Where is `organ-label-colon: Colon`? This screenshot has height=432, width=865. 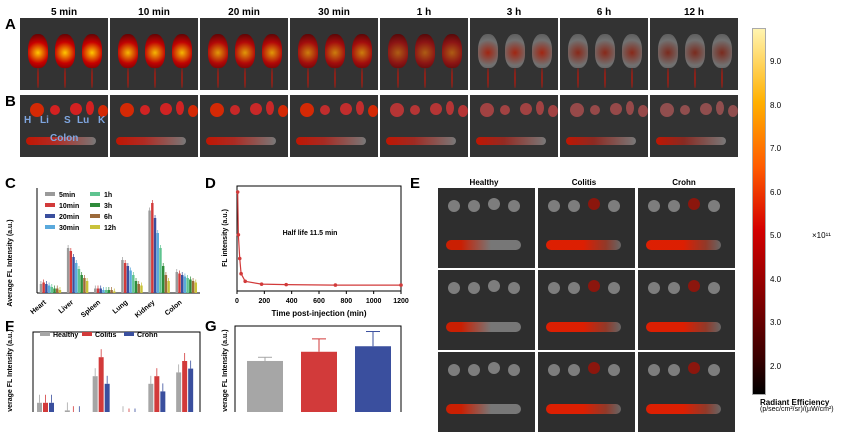 organ-label-colon: Colon is located at coordinates (64, 138).